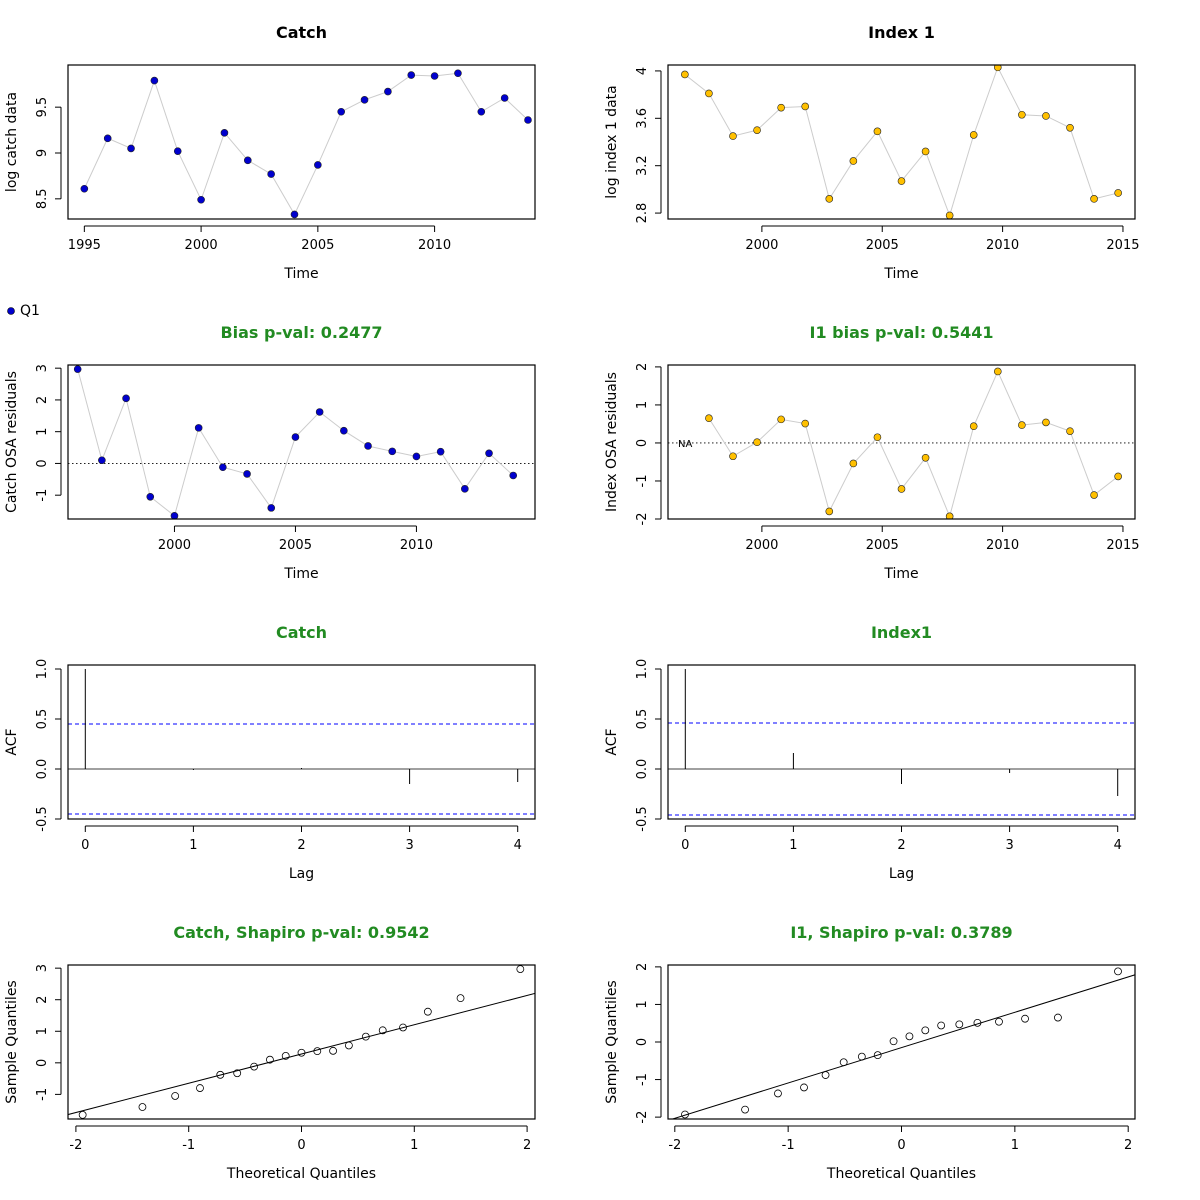  What do you see at coordinates (612, 141) in the screenshot?
I see `y-axis-label: log index 1 data` at bounding box center [612, 141].